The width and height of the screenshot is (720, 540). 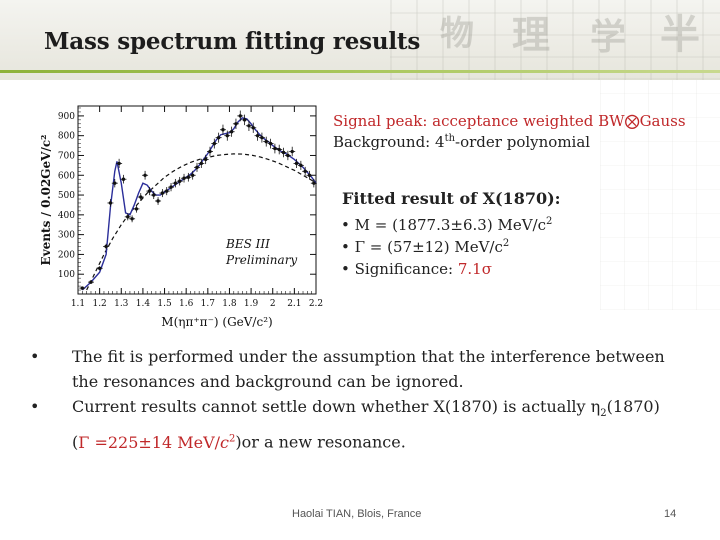 I want to click on background-curve, so click(x=201, y=222).